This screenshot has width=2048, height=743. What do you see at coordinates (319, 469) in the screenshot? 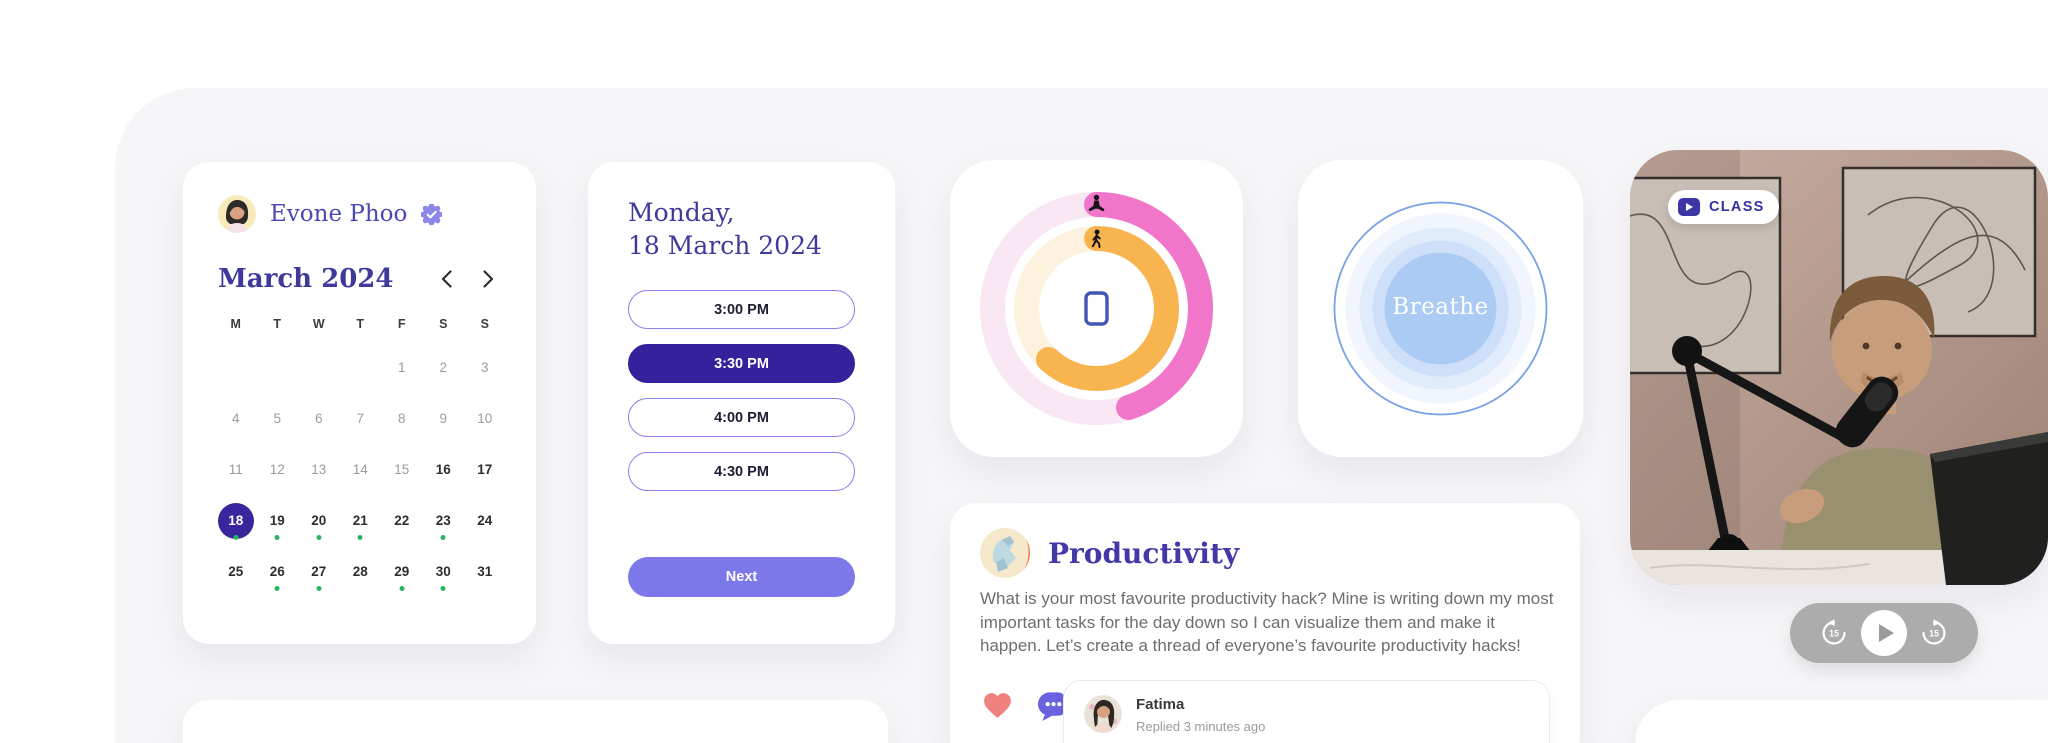
I see `calendar-day: 13` at bounding box center [319, 469].